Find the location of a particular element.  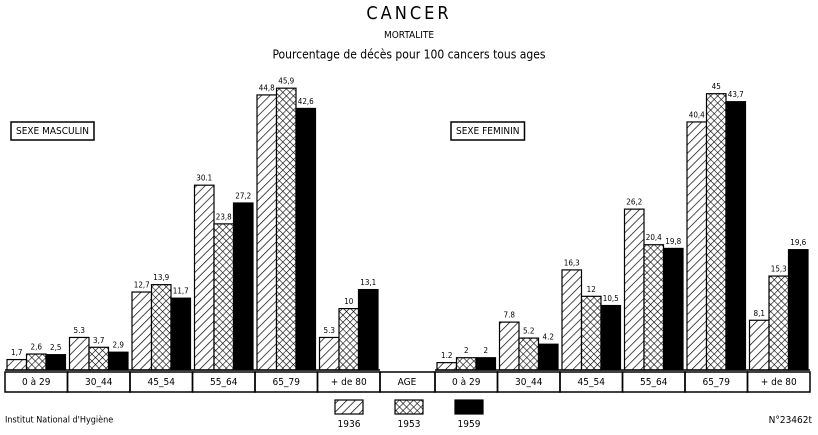

source: Institut National d'Hygiène is located at coordinates (59, 420).